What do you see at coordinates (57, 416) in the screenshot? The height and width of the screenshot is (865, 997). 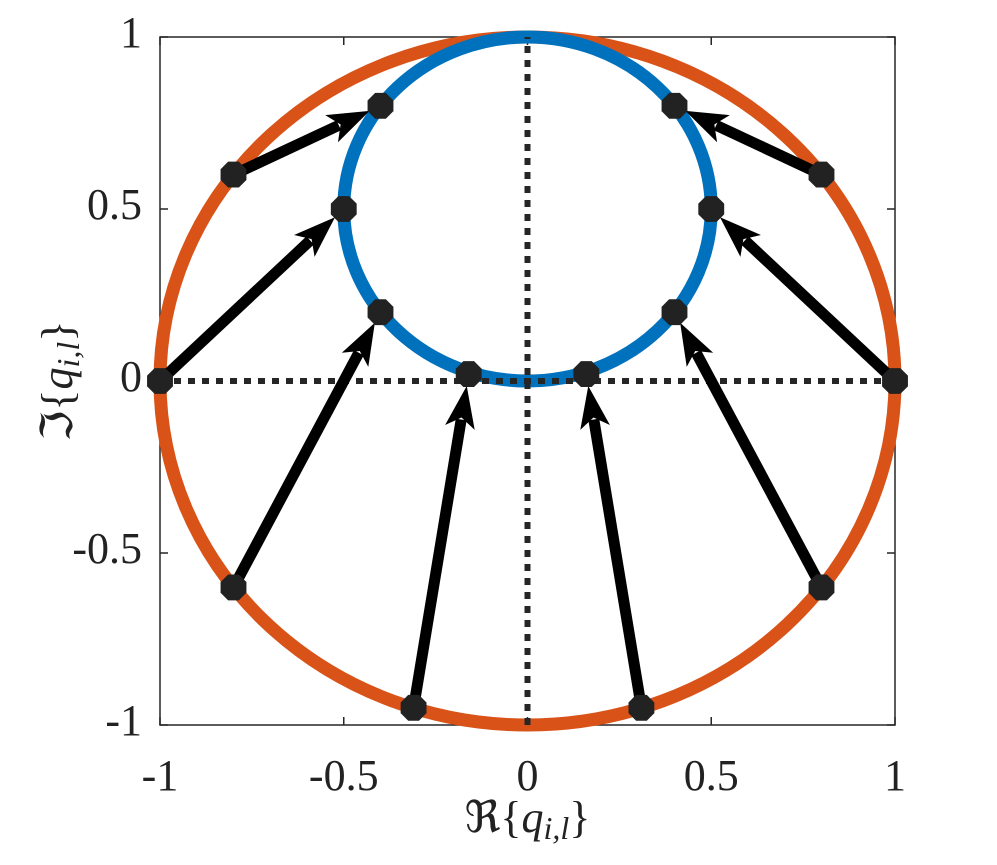 I see `y-axis-label-prefix: ℑ{` at bounding box center [57, 416].